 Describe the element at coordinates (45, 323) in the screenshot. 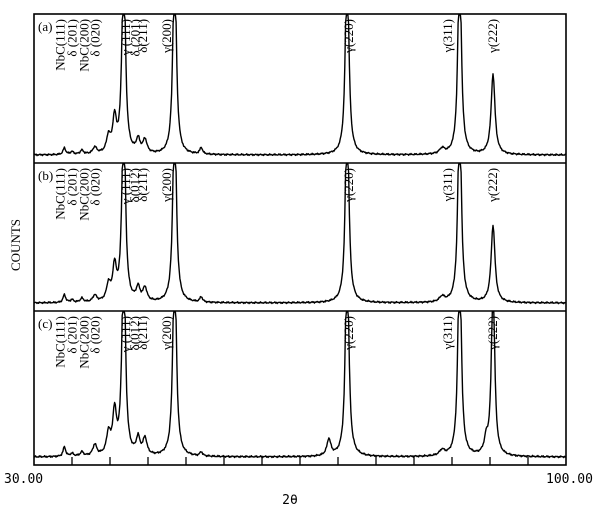

I see `panel-label-c: (c)` at that location.